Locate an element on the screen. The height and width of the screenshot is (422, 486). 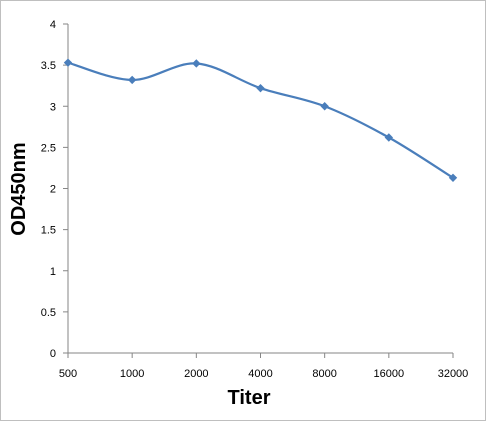
x-tick-label: 16000 is located at coordinates (389, 374).